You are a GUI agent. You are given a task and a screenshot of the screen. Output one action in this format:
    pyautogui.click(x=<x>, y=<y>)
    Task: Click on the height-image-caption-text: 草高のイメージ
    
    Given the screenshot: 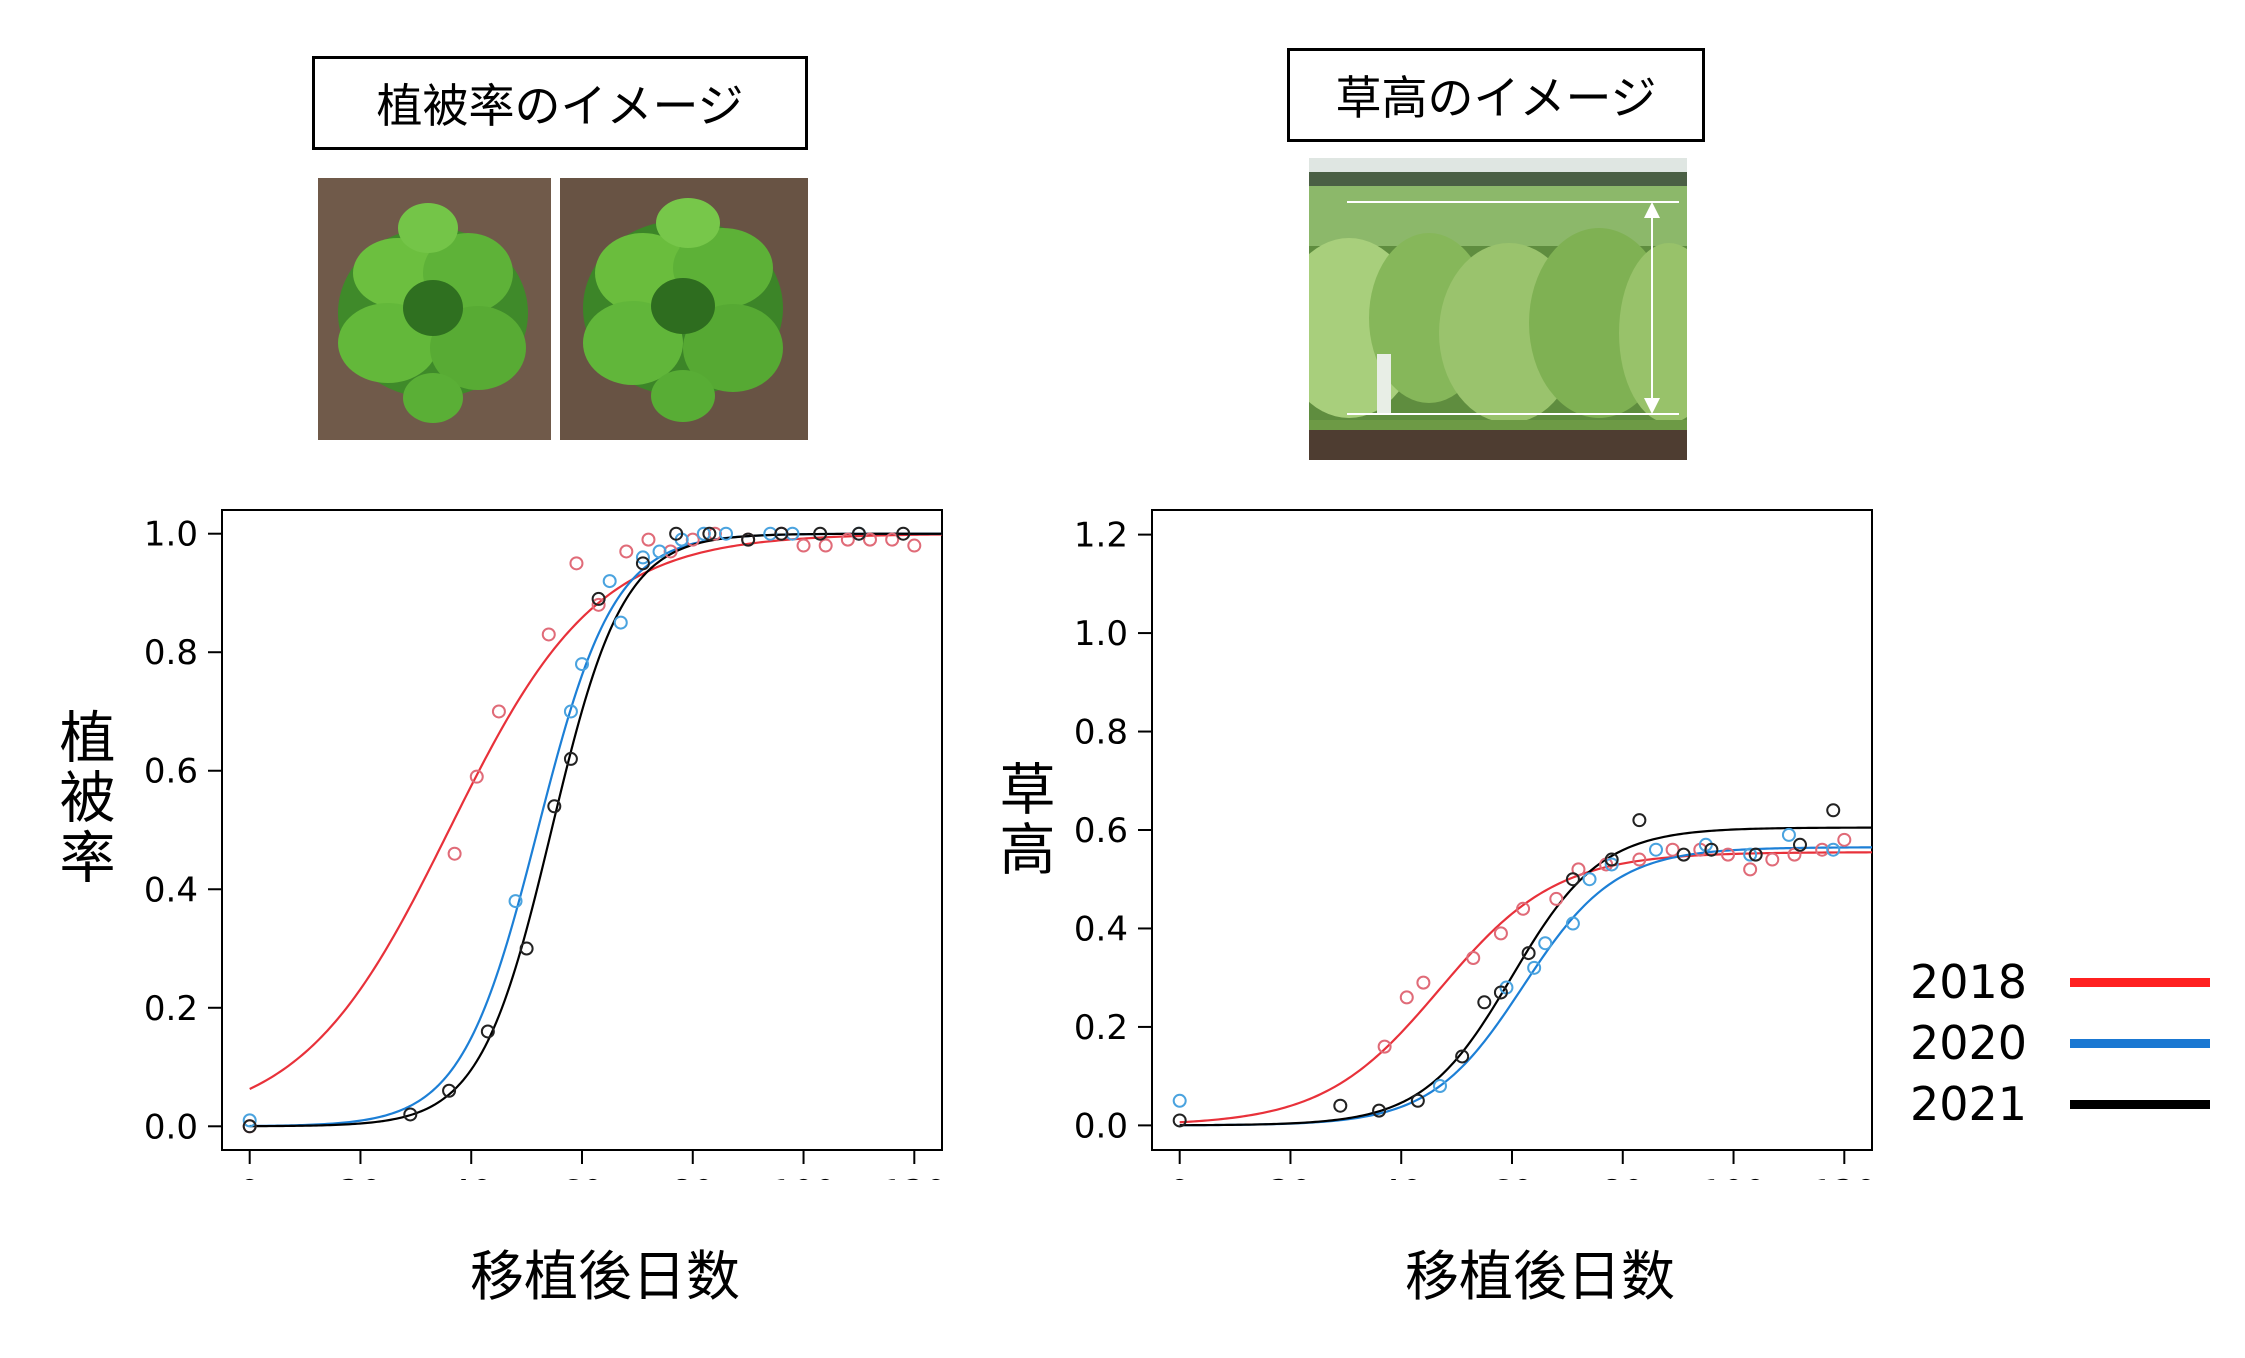 What is the action you would take?
    pyautogui.click(x=1496, y=98)
    